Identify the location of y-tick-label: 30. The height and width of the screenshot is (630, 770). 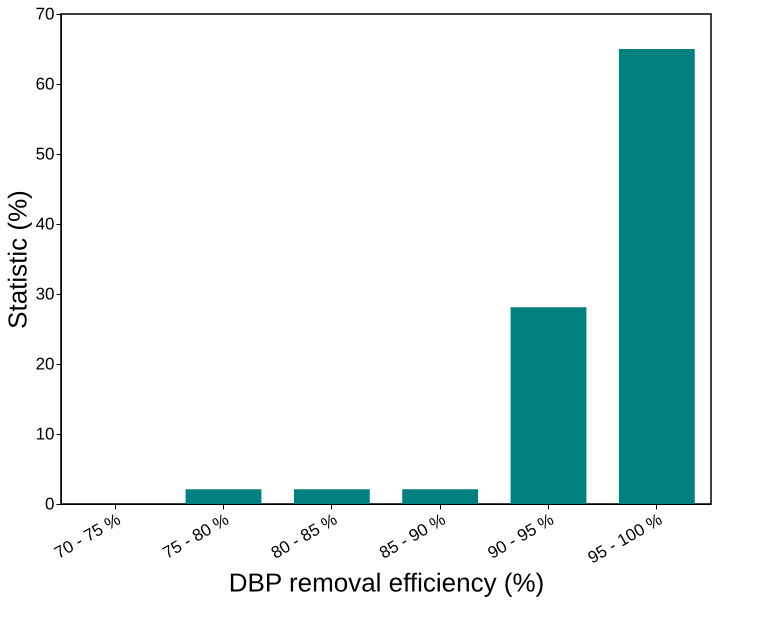
(45, 294).